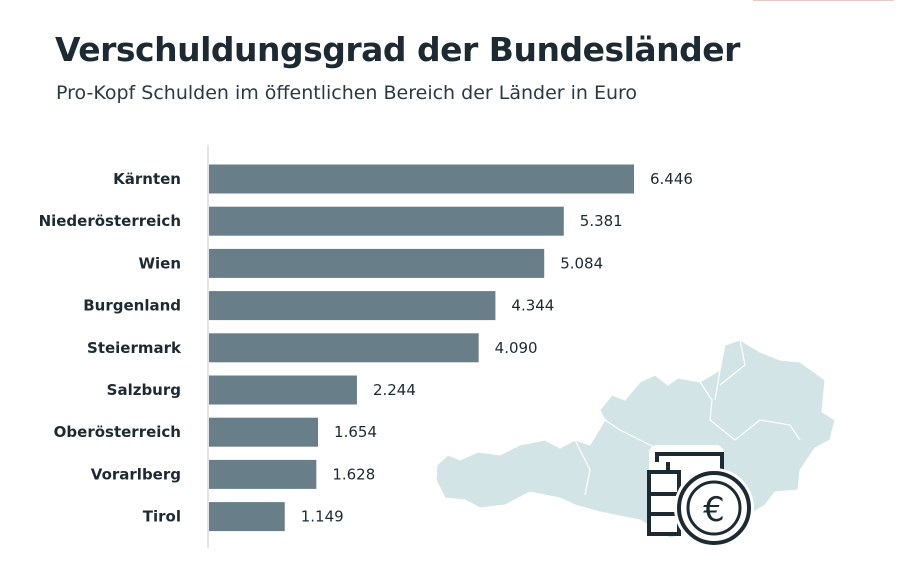 The height and width of the screenshot is (578, 899). What do you see at coordinates (394, 390) in the screenshot?
I see `value-label: 2.244` at bounding box center [394, 390].